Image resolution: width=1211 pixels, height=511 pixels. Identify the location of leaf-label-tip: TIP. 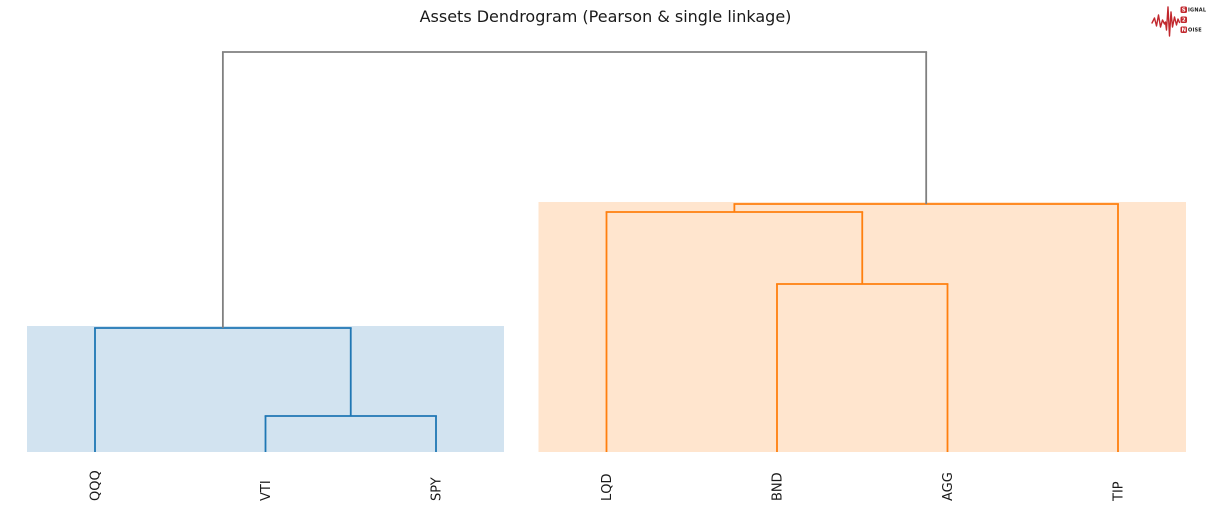
(1119, 491).